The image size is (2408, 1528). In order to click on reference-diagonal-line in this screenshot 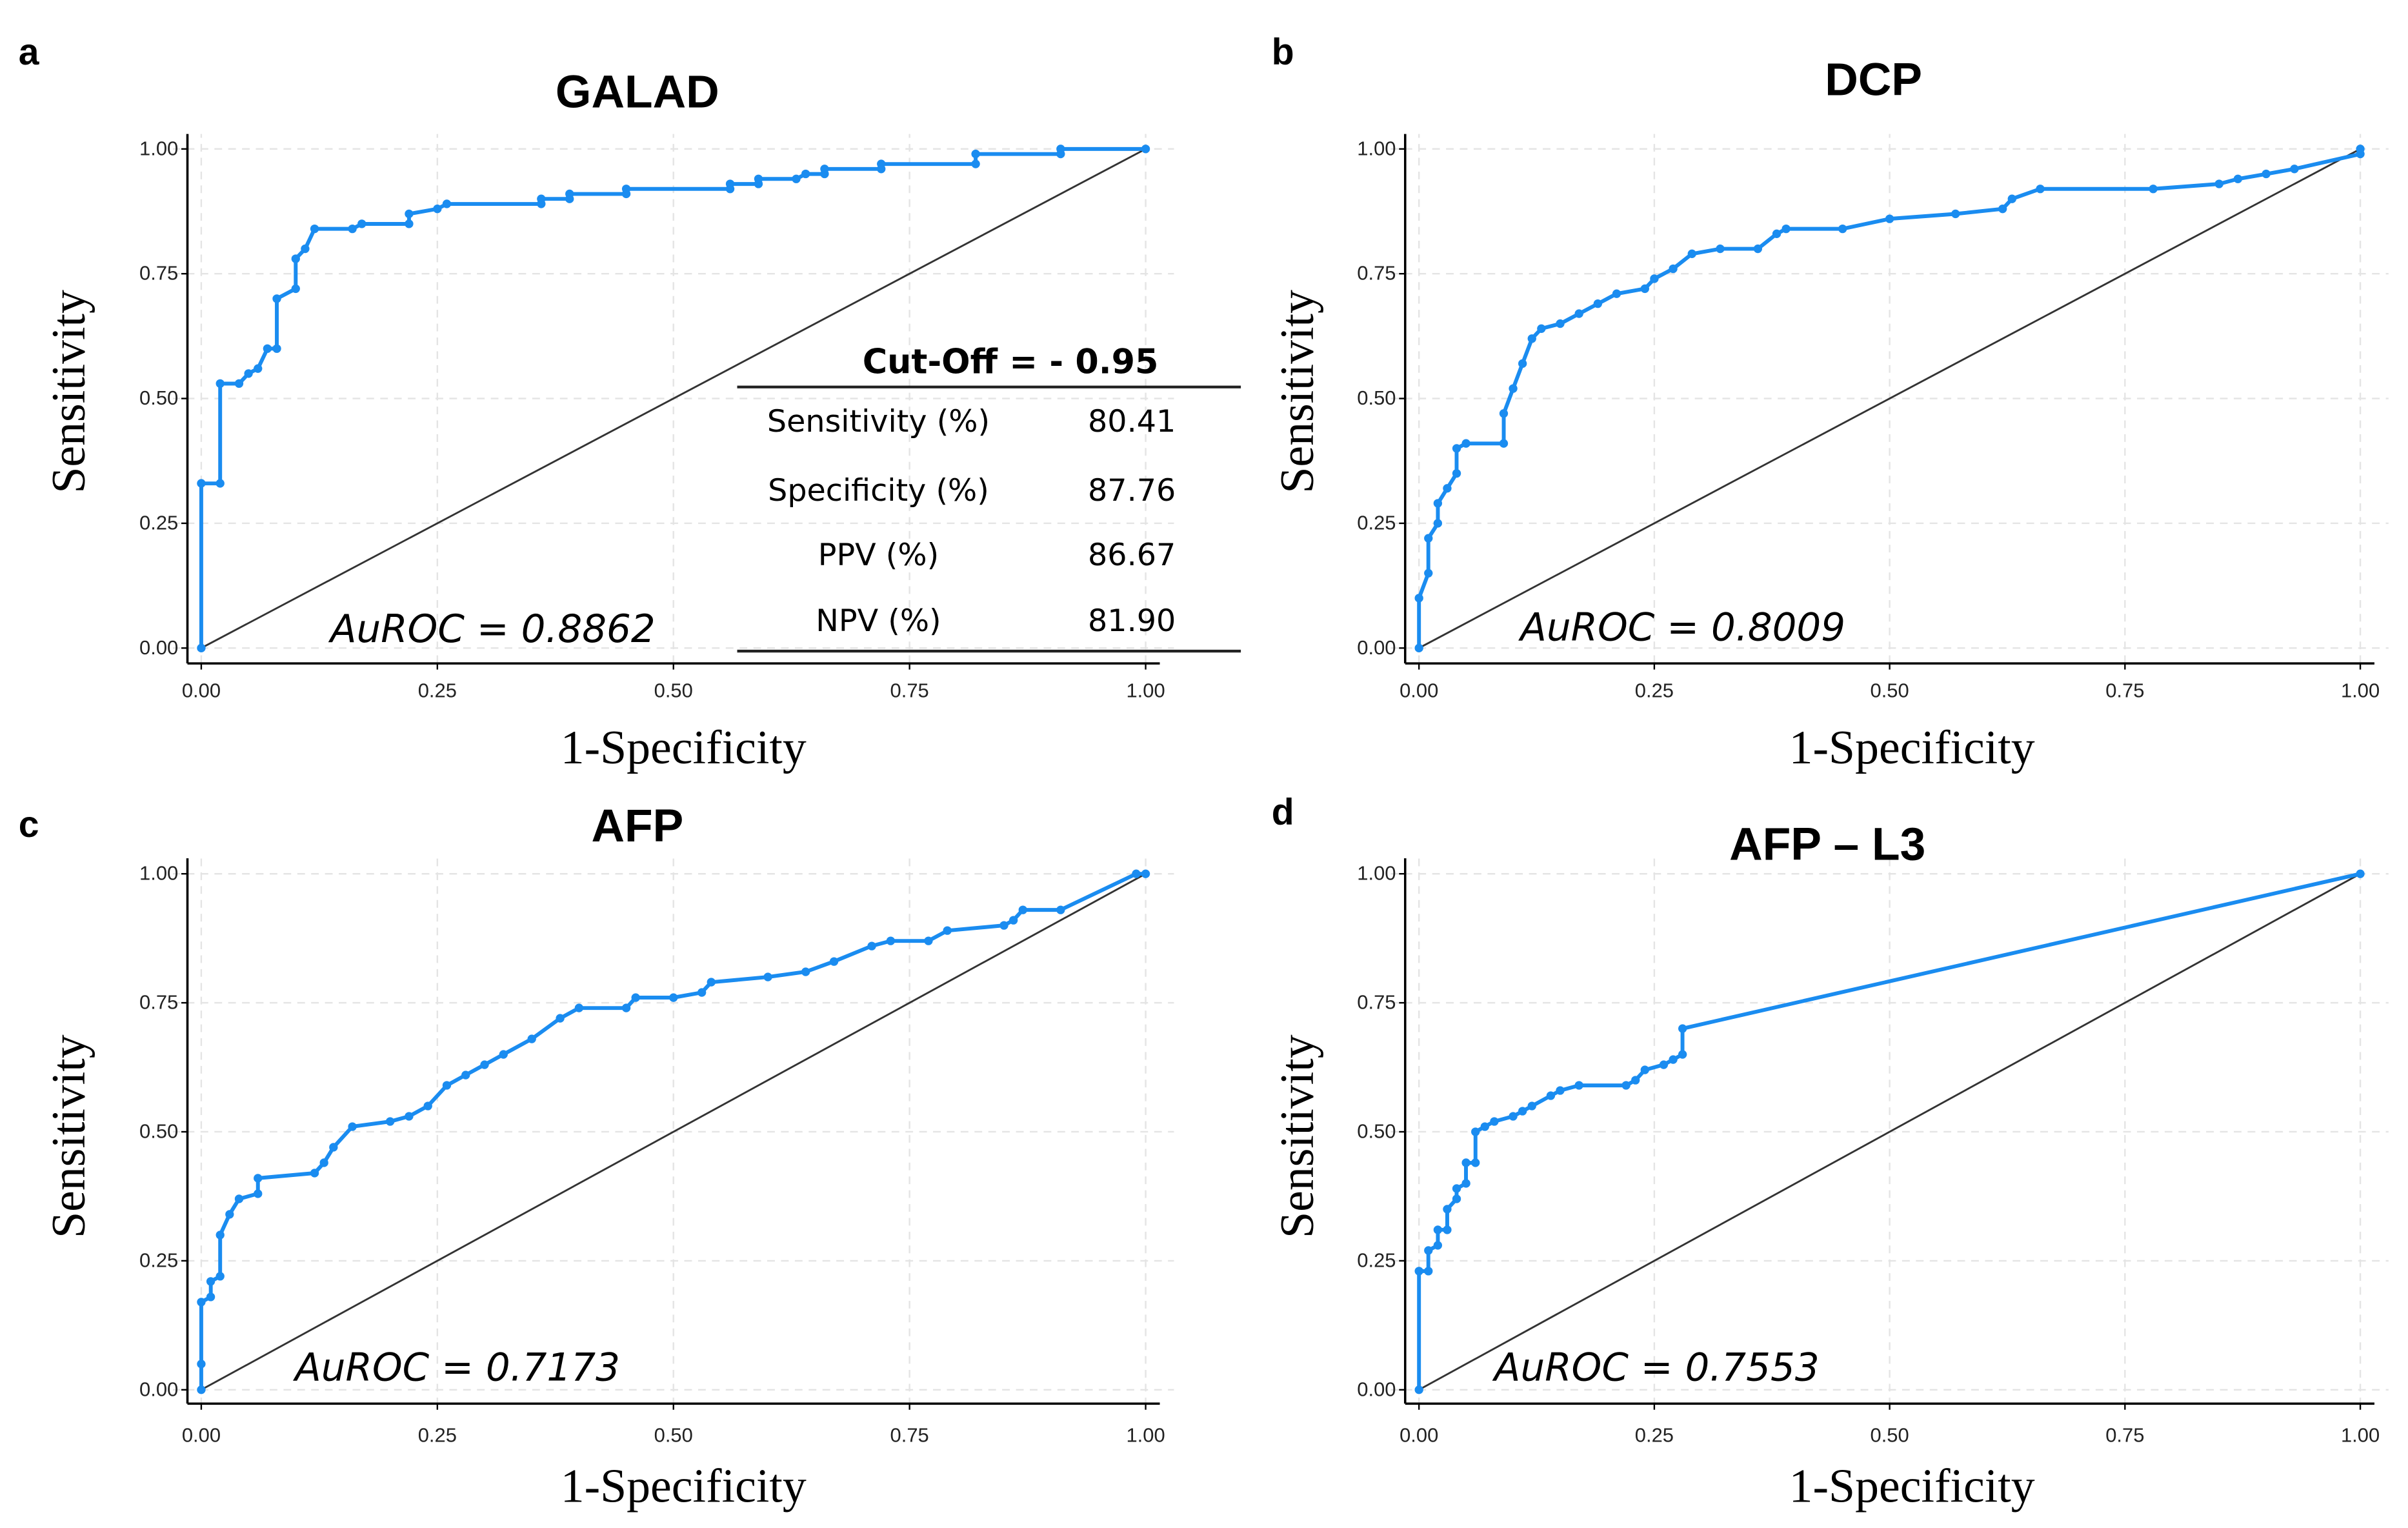, I will do `click(1890, 1131)`.